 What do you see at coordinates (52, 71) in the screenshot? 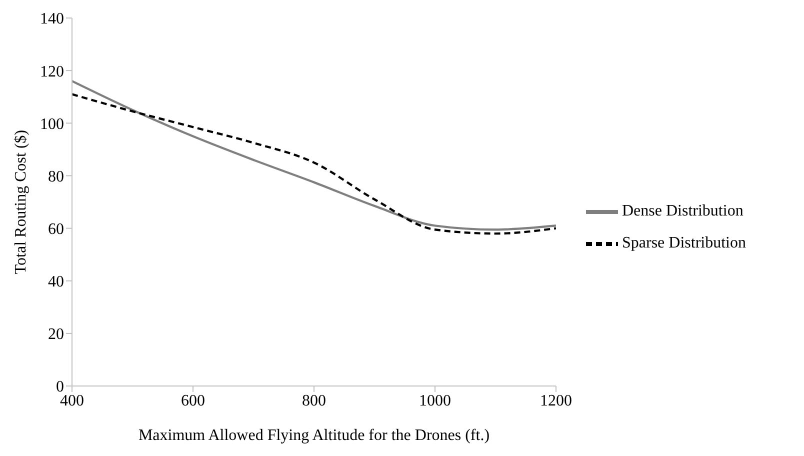
I see `y-tick-label: 120` at bounding box center [52, 71].